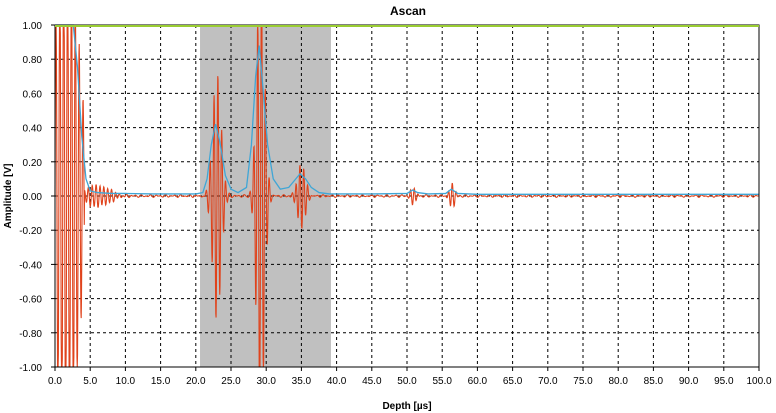 The height and width of the screenshot is (413, 776). What do you see at coordinates (618, 381) in the screenshot?
I see `x-tick-label: 80.0` at bounding box center [618, 381].